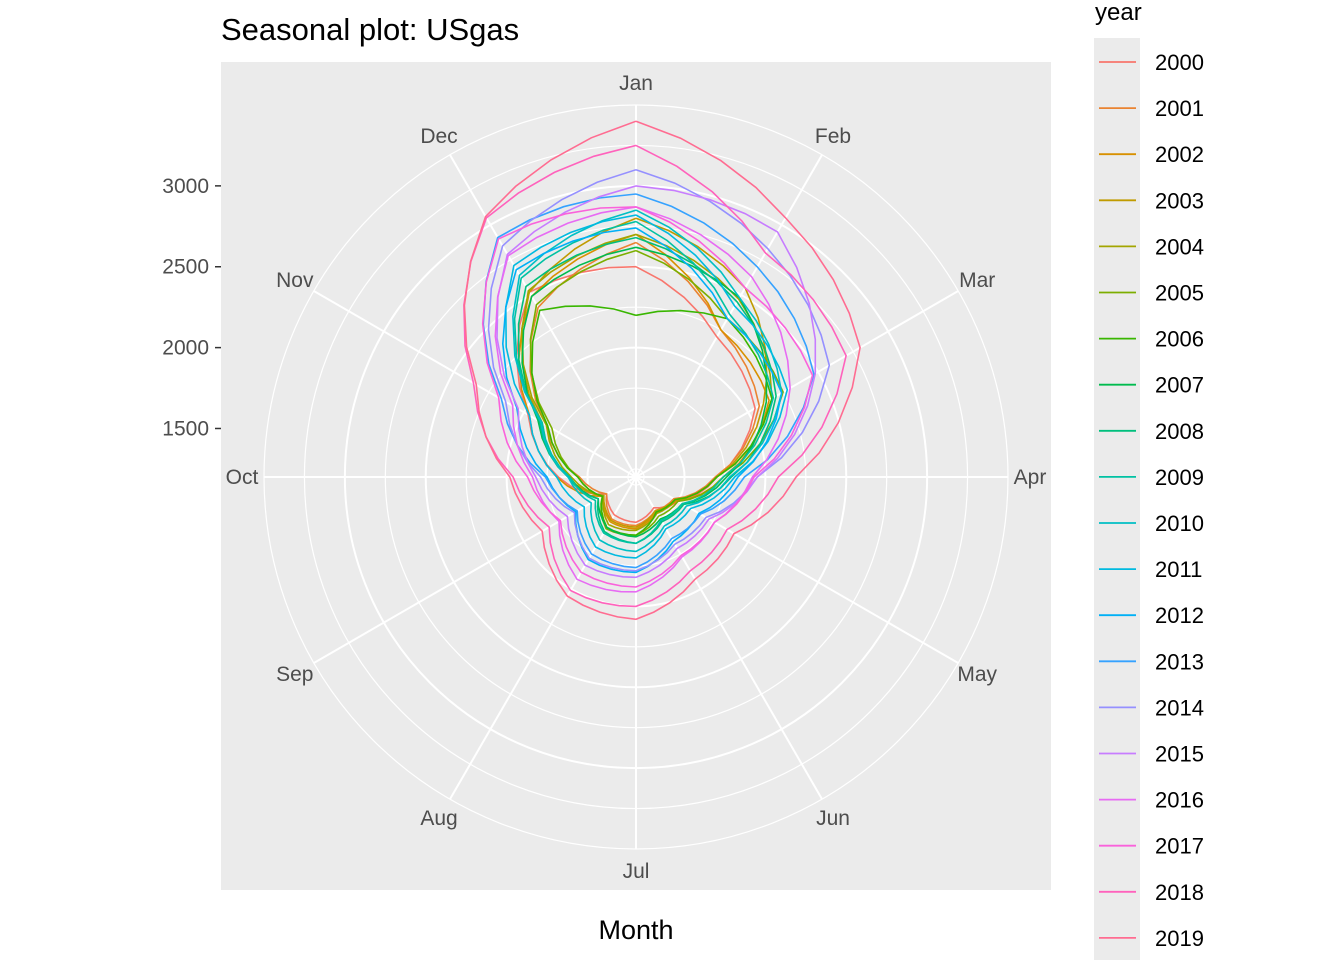 The image size is (1344, 960). Describe the element at coordinates (185, 267) in the screenshot. I see `r-axis-tick-label: 2500` at that location.